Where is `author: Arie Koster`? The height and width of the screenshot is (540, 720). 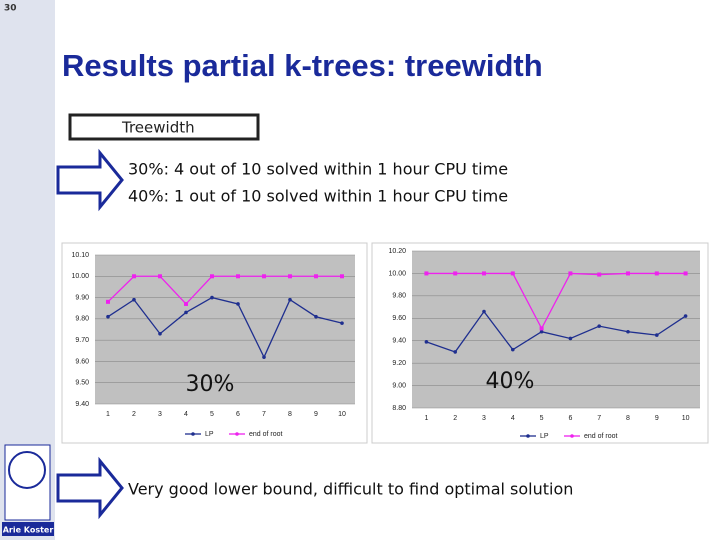
author: Arie Koster is located at coordinates (28, 530).